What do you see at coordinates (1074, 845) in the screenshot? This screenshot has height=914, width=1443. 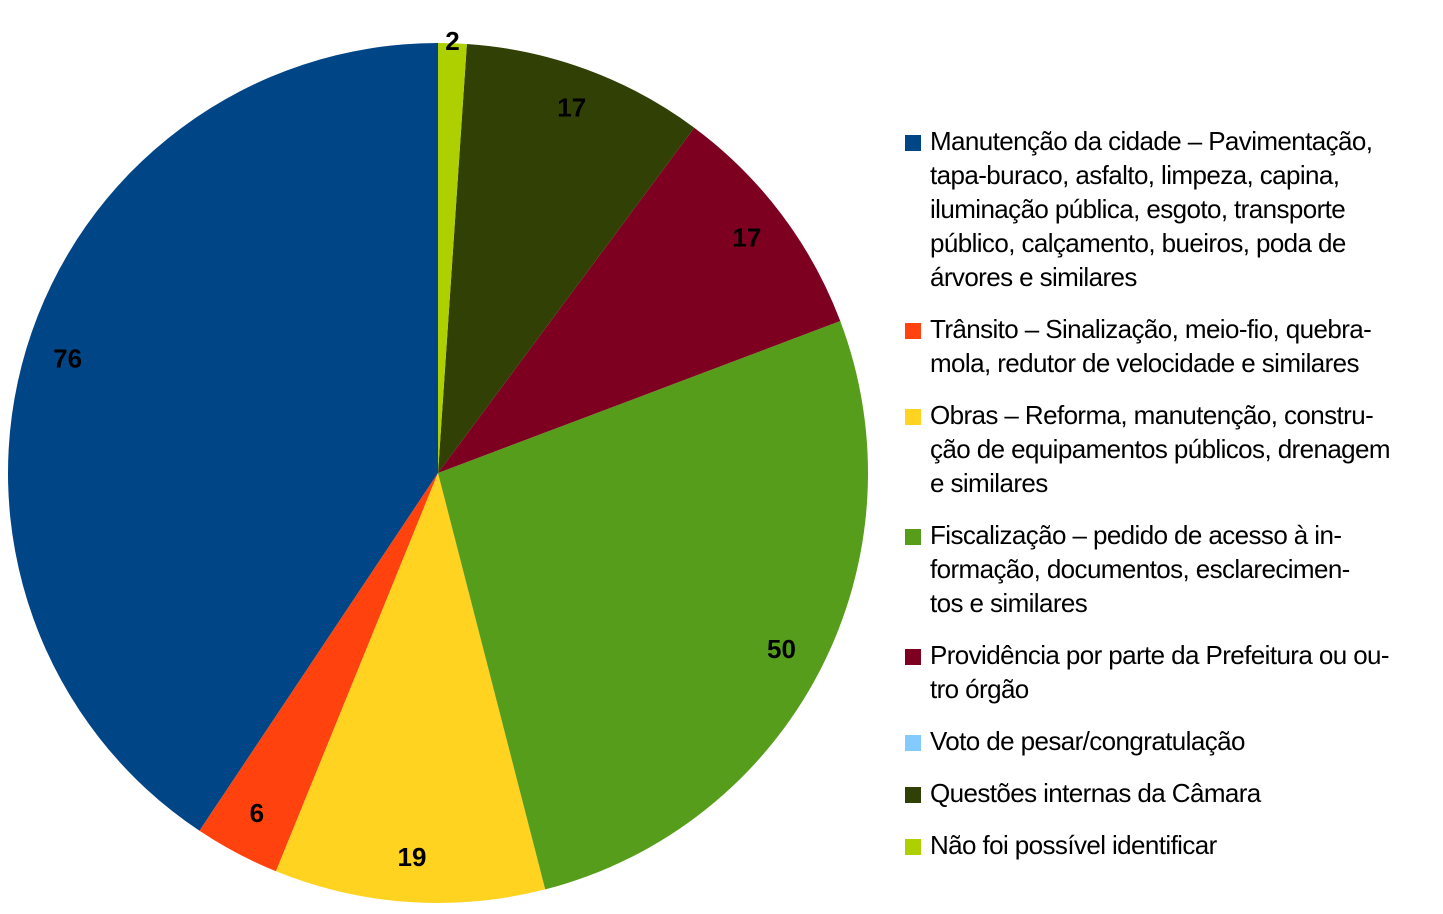 I see `legend-label: Não foi possível identificar` at bounding box center [1074, 845].